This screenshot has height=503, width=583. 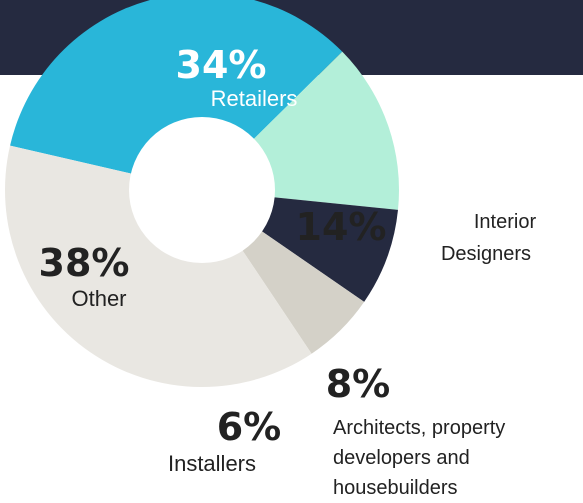 What do you see at coordinates (505, 222) in the screenshot?
I see `interior-designers-name-line1: Interior` at bounding box center [505, 222].